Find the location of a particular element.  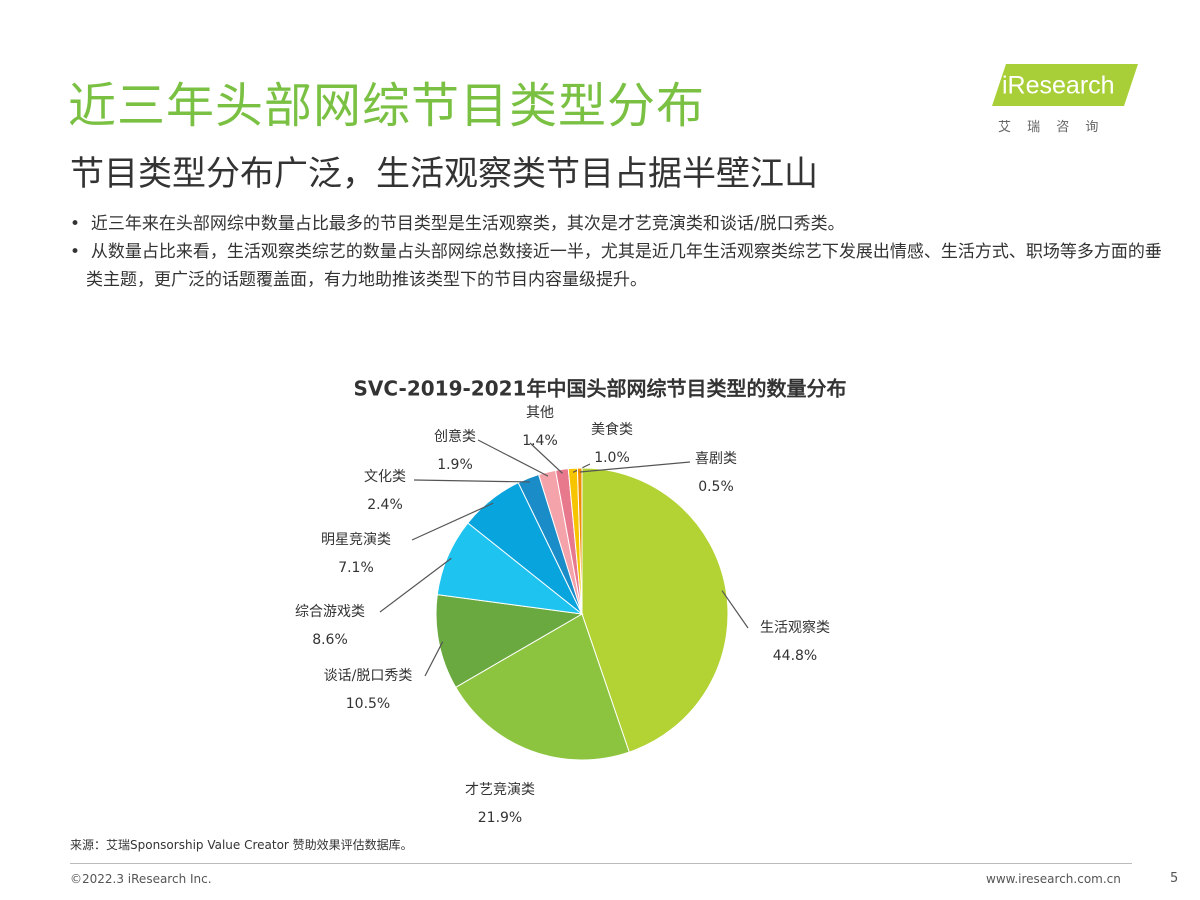

chart-title: SVC-2019-2021年中国头部网综节目类型的数量分布 is located at coordinates (600, 389).